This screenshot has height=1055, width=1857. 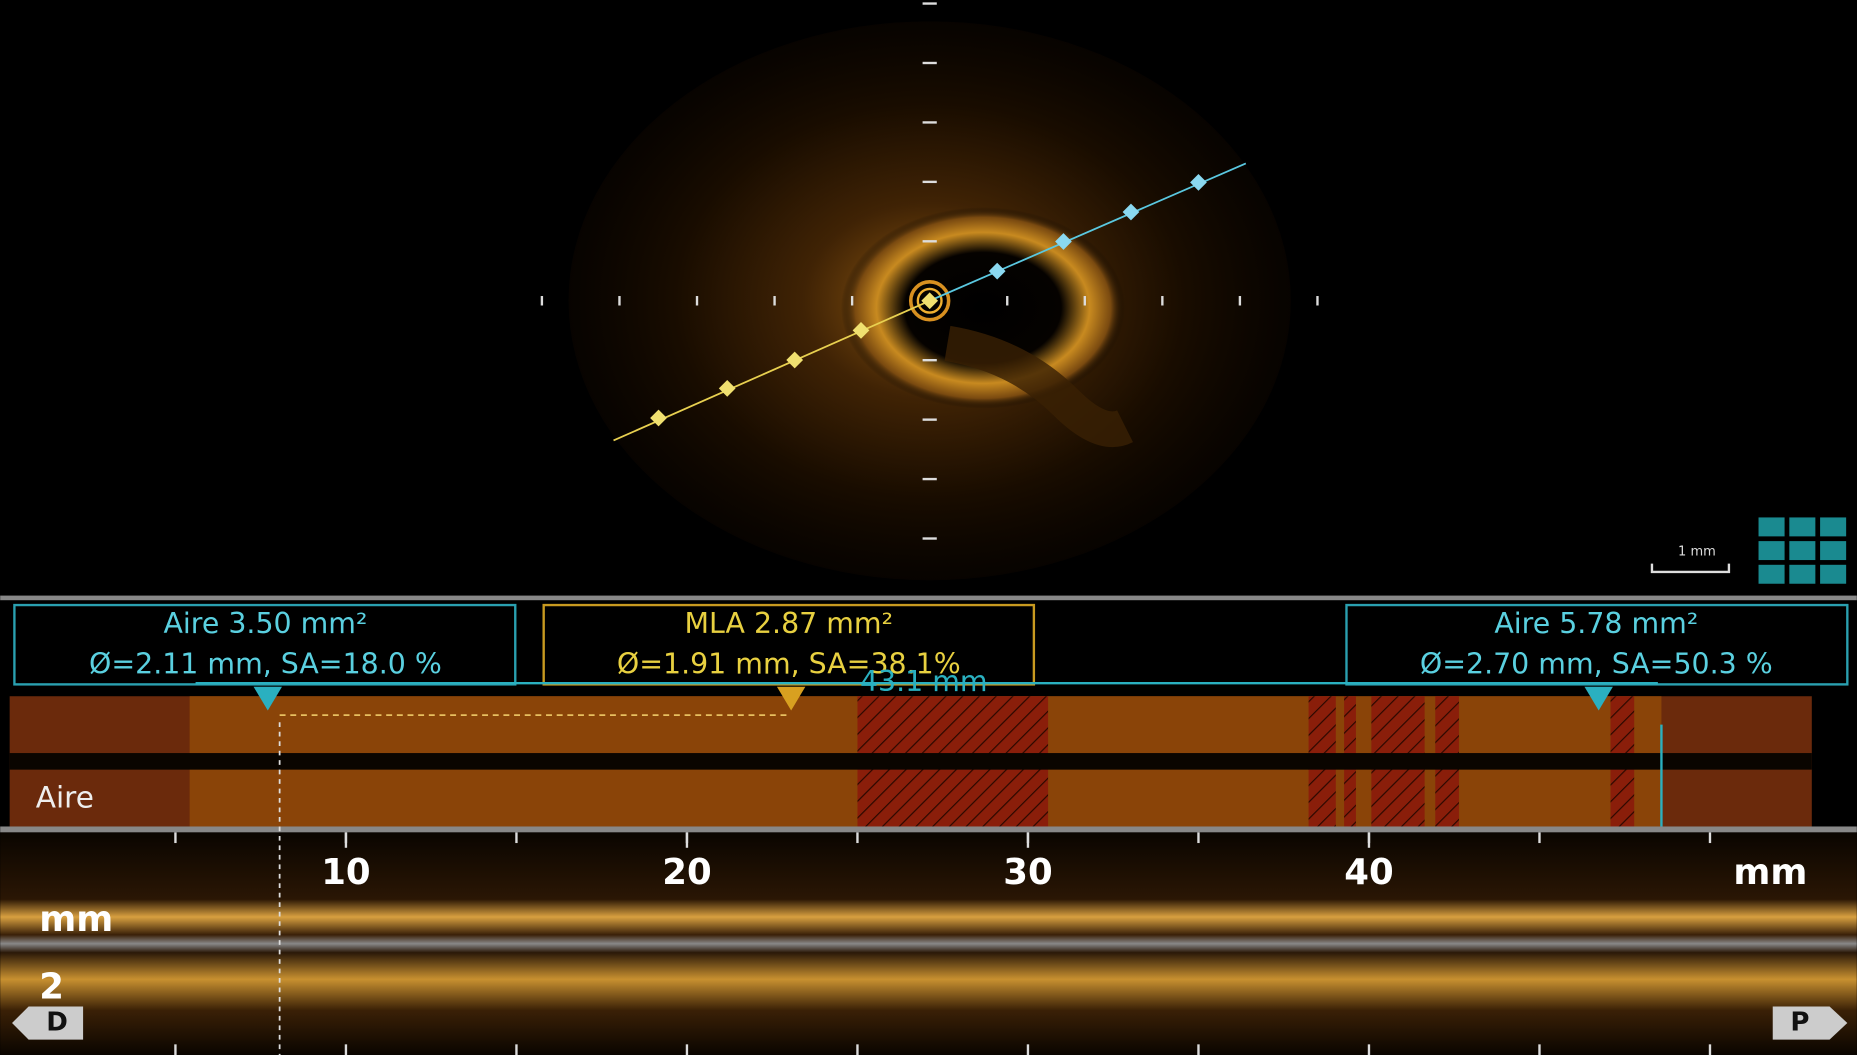 What do you see at coordinates (57, 1023) in the screenshot?
I see `button-label: D` at bounding box center [57, 1023].